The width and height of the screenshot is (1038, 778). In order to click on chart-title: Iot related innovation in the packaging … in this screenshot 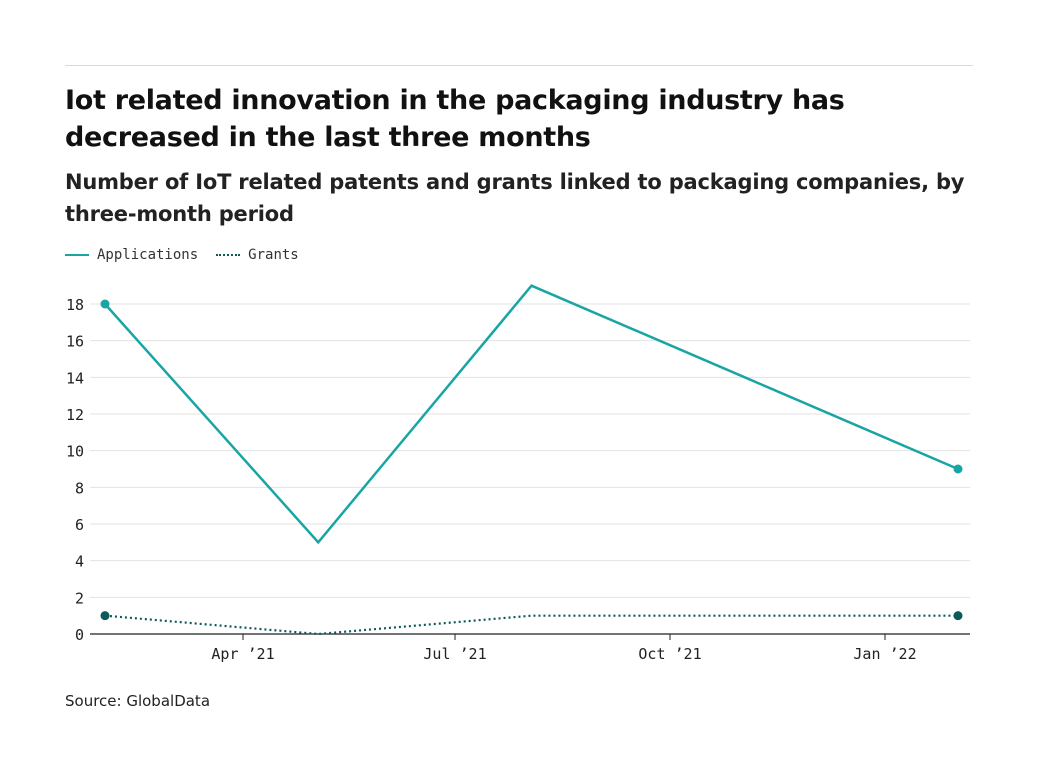, I will do `click(455, 119)`.